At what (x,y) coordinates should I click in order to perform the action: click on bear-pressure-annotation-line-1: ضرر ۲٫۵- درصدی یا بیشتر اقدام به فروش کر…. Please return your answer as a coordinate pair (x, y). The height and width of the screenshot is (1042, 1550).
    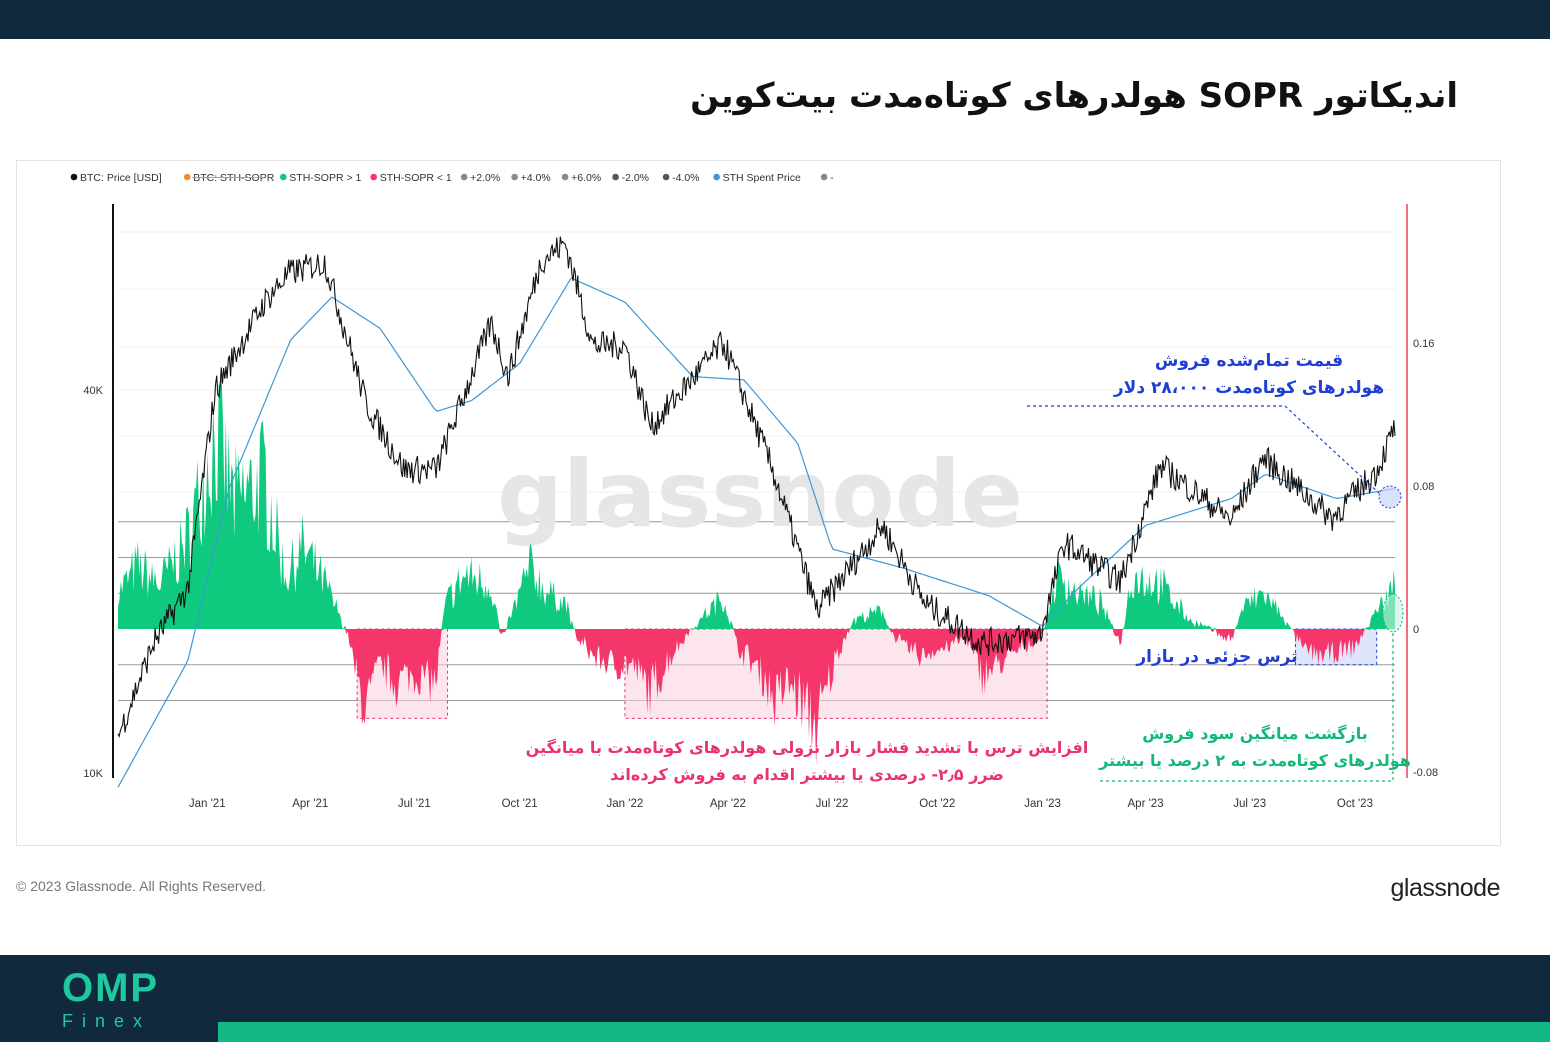
    Looking at the image, I should click on (807, 774).